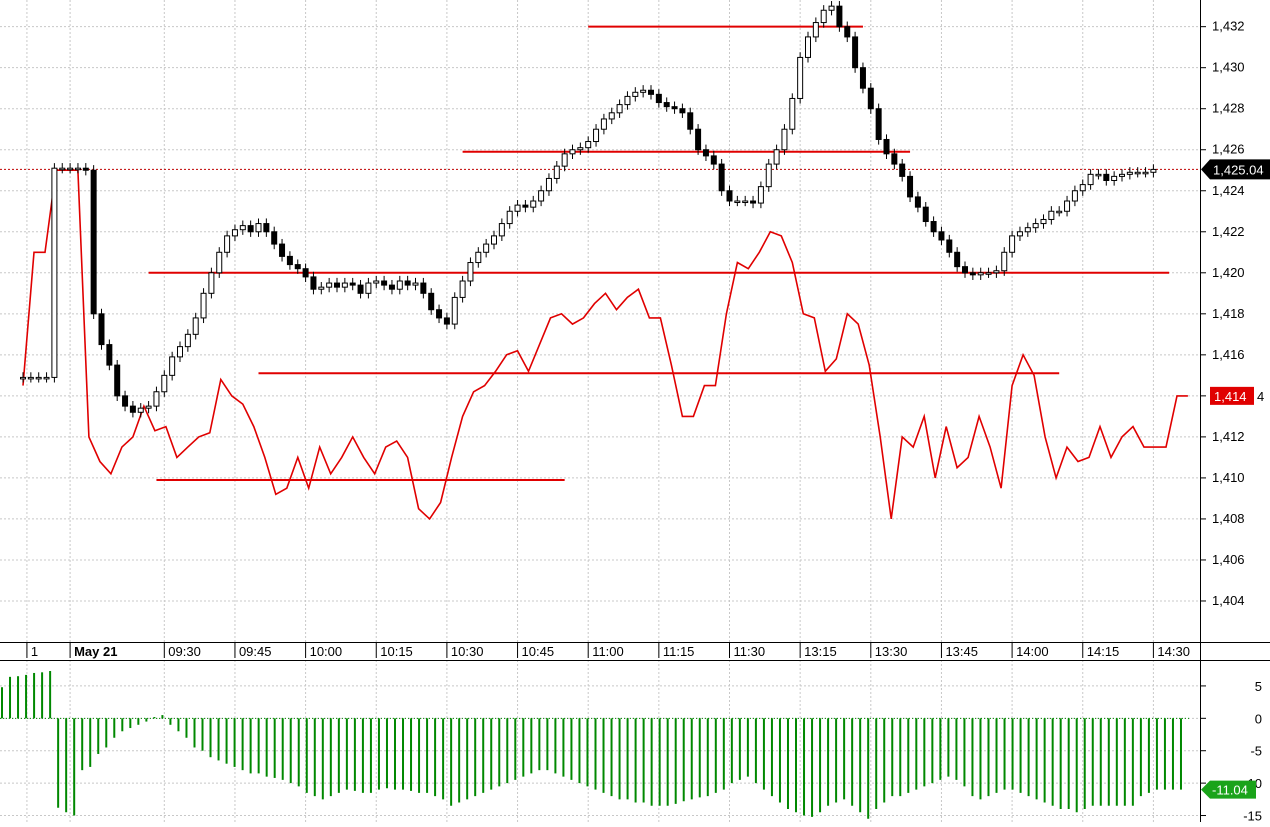 The image size is (1270, 827). Describe the element at coordinates (1260, 396) in the screenshot. I see `red-series-value-tail: 4` at that location.